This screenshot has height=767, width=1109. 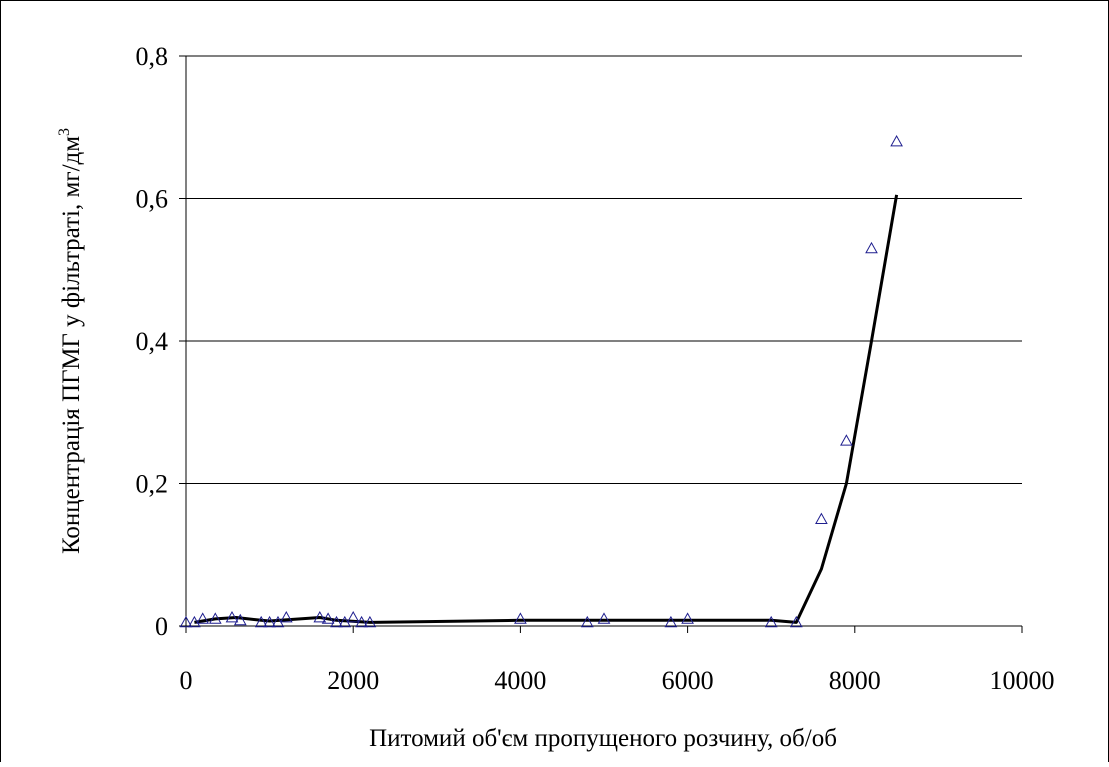 I want to click on x-tick-label-3: 6000, so click(x=688, y=680).